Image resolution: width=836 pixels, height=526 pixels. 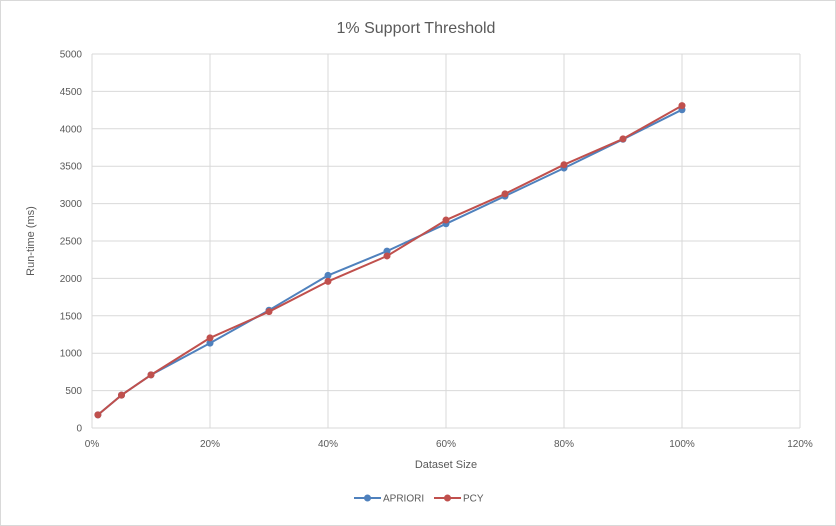 What do you see at coordinates (73, 391) in the screenshot?
I see `y-tick-label: 500` at bounding box center [73, 391].